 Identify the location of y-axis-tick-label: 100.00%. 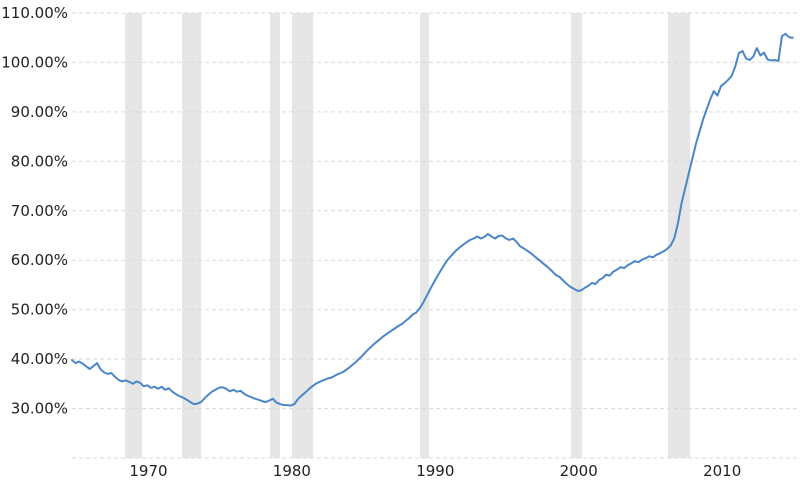
(34, 62).